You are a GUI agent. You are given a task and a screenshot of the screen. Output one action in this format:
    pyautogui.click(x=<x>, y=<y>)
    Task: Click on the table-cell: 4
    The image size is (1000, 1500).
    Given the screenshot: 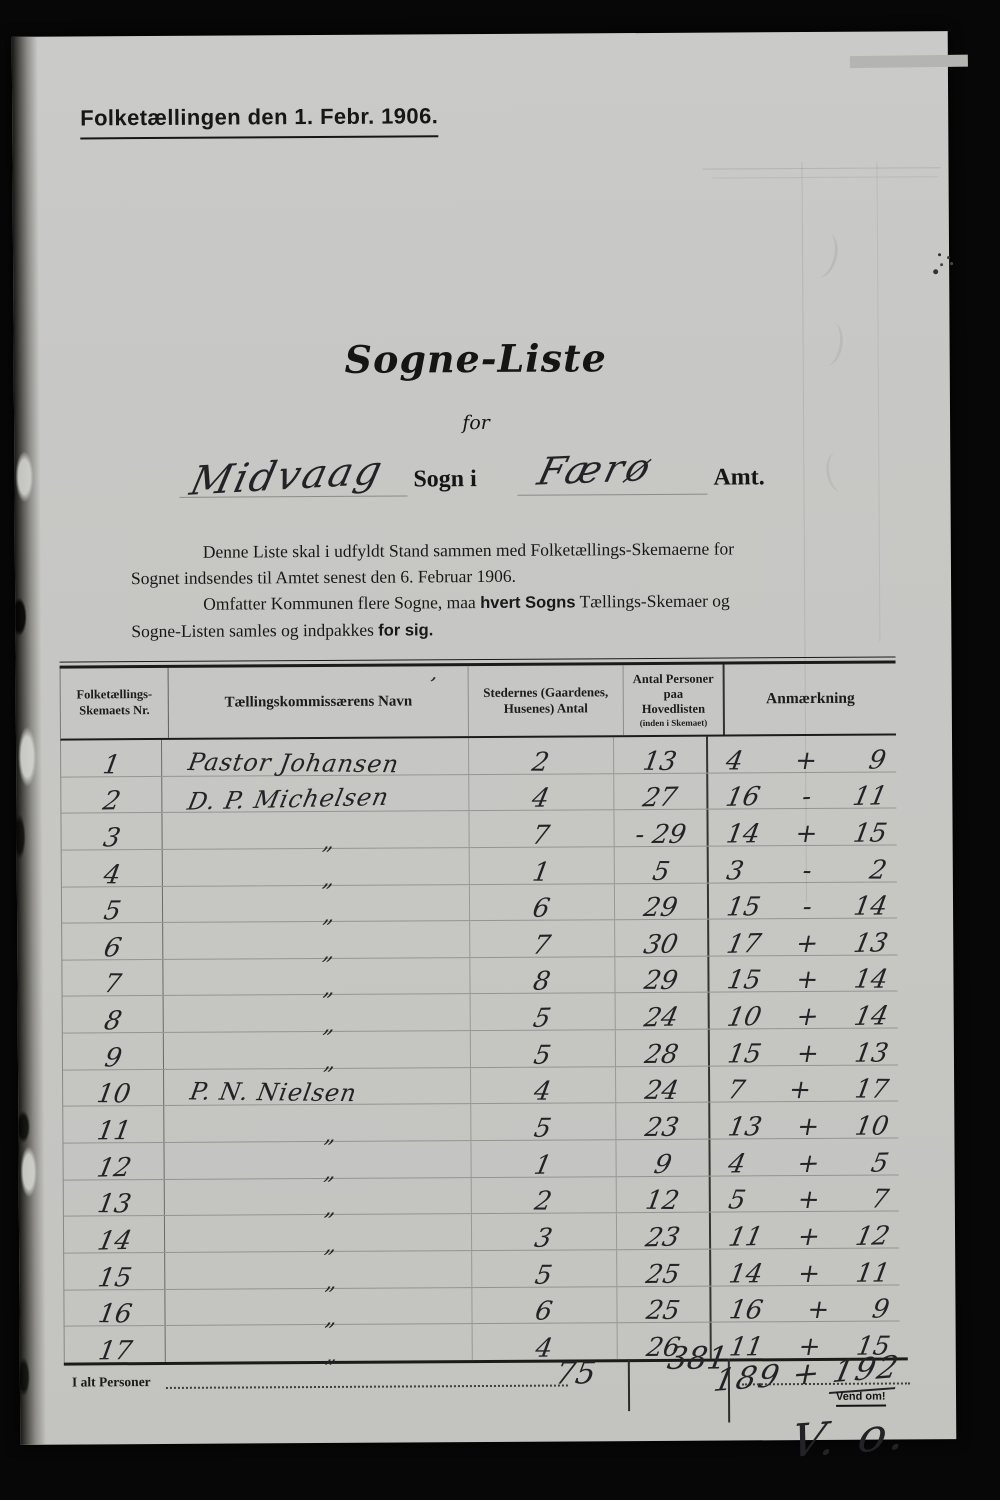 What is the action you would take?
    pyautogui.click(x=543, y=1087)
    